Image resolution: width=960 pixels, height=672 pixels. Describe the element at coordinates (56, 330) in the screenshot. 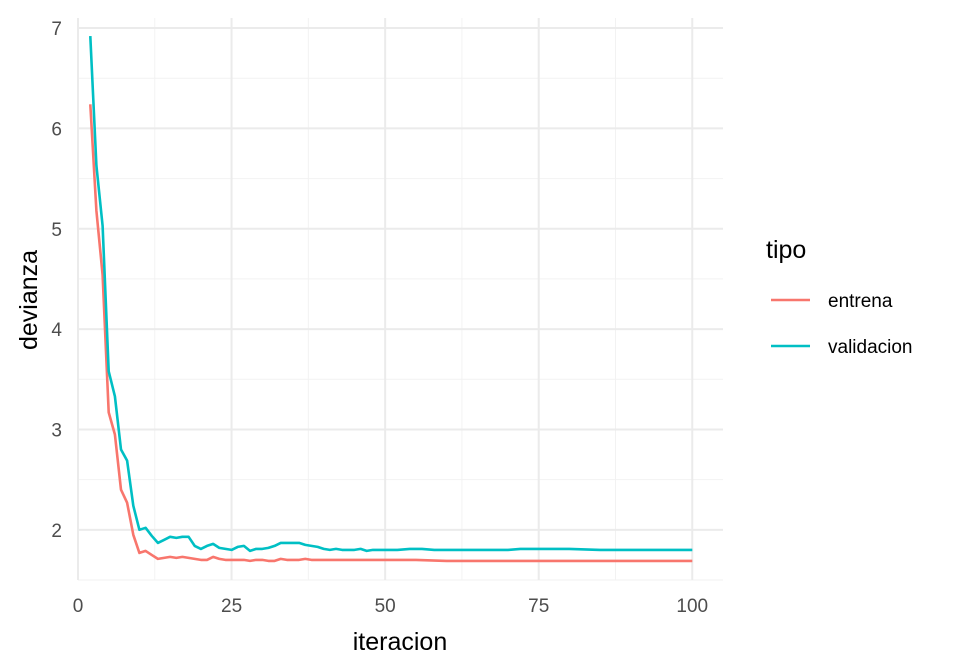

I see `y-tick-label: 4` at that location.